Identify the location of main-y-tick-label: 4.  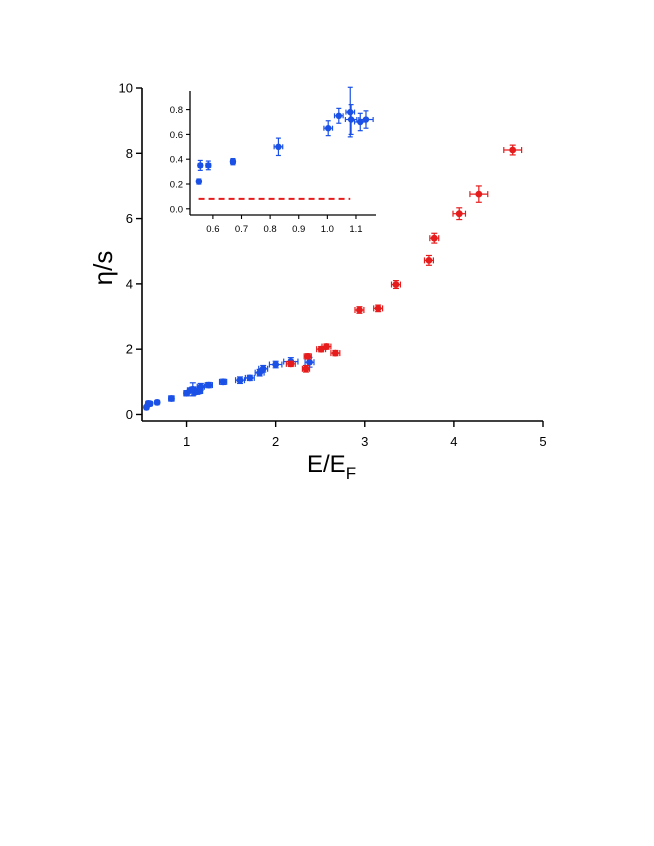
(129, 283).